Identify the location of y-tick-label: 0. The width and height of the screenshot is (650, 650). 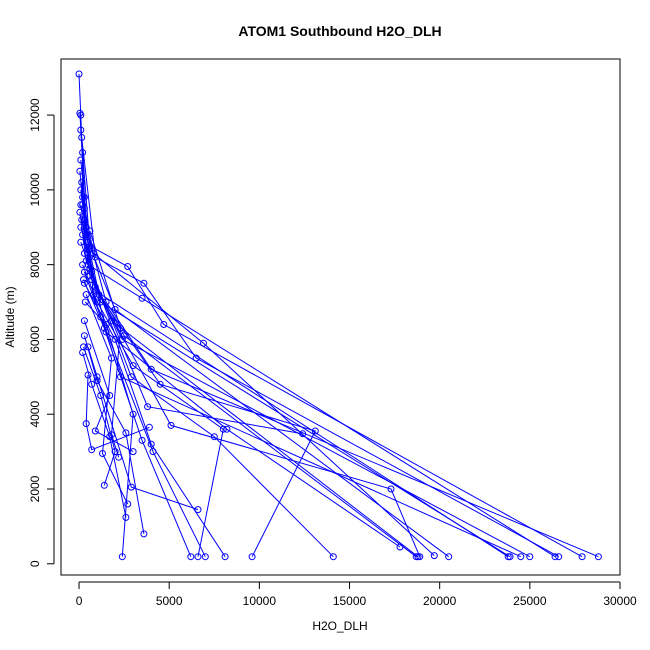
(35, 563).